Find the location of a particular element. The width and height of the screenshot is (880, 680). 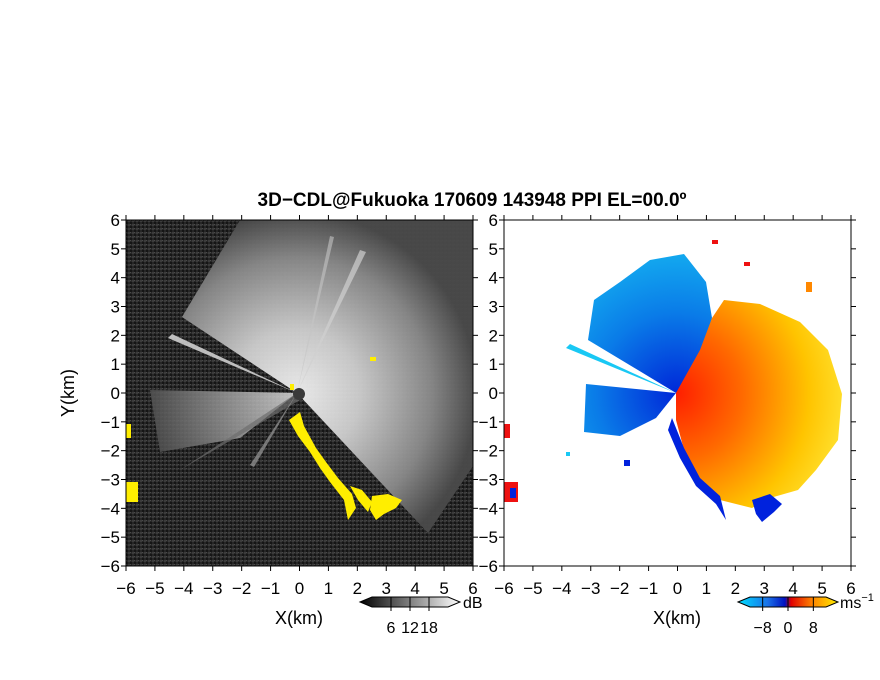

reflectivity-x-tick-label: −5 is located at coordinates (154, 588).